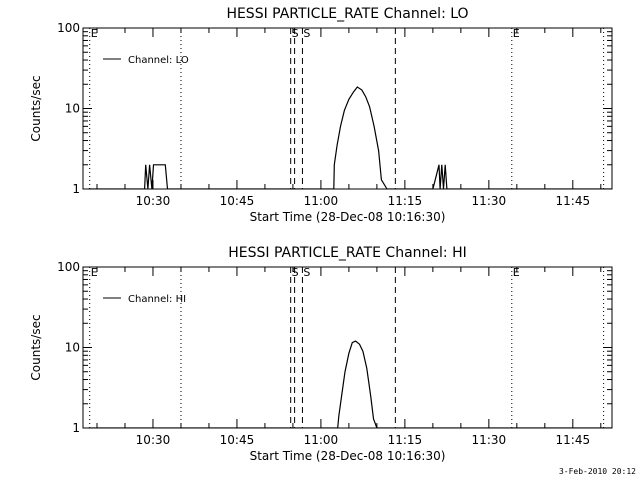 Image resolution: width=640 pixels, height=480 pixels. Describe the element at coordinates (347, 14) in the screenshot. I see `chart-title: HESSI PARTICLE_RATE Channel: LO` at that location.